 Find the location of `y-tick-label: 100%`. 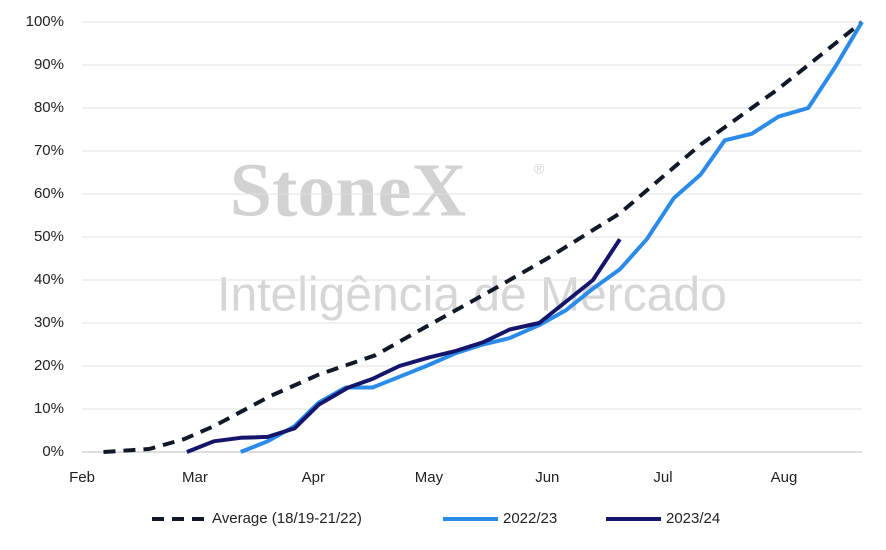

y-tick-label: 100% is located at coordinates (45, 21).